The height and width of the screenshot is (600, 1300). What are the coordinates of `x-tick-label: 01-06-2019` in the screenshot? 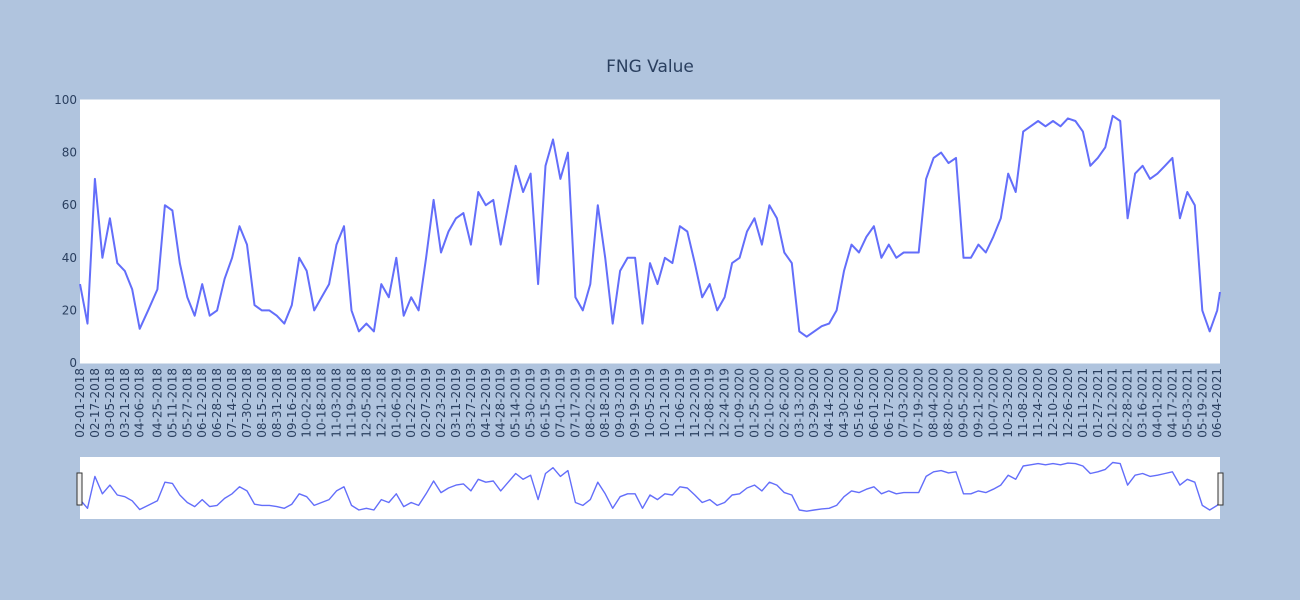 It's located at (396, 403).